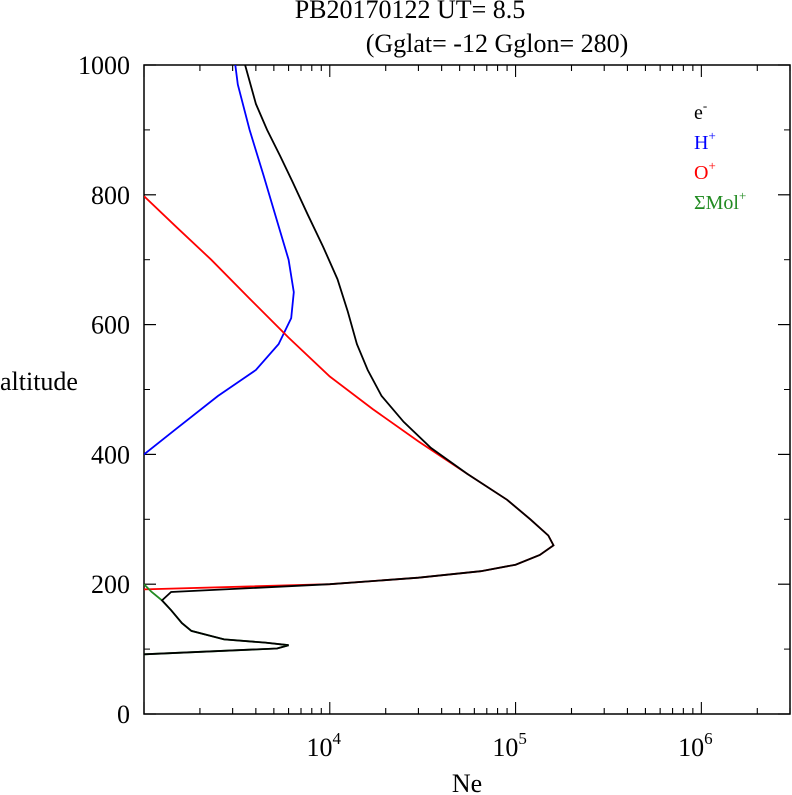  I want to click on y-tick-label: 800, so click(110, 195).